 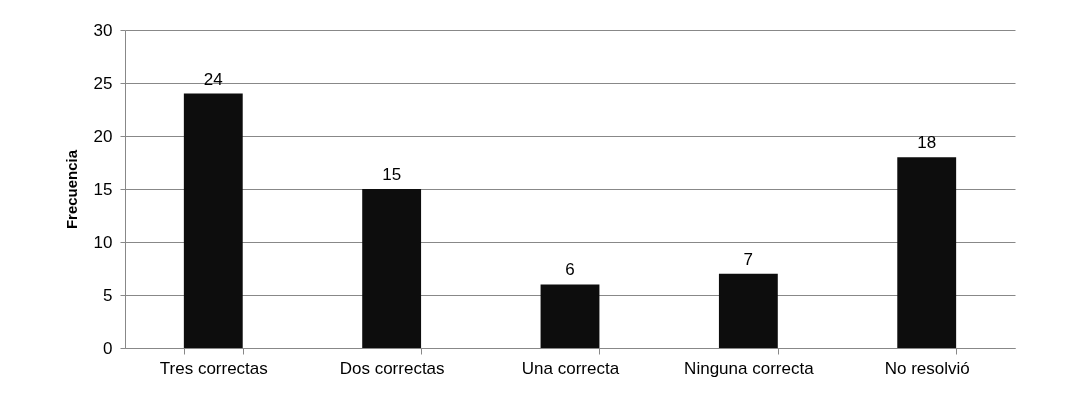 I want to click on data-label: 15, so click(x=392, y=174).